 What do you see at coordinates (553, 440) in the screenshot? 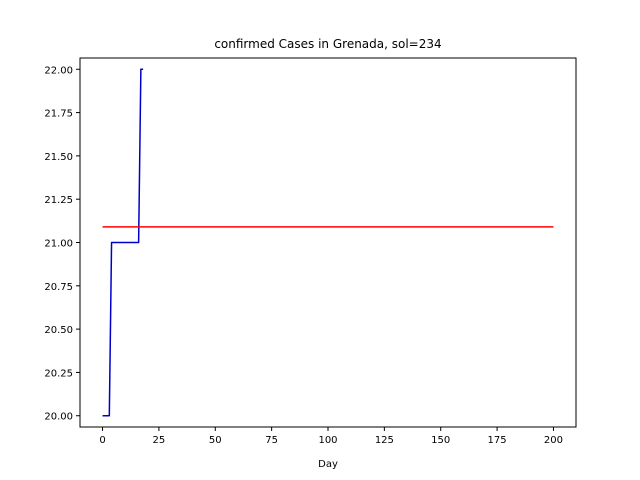
I see `x-tick-label: 200` at bounding box center [553, 440].